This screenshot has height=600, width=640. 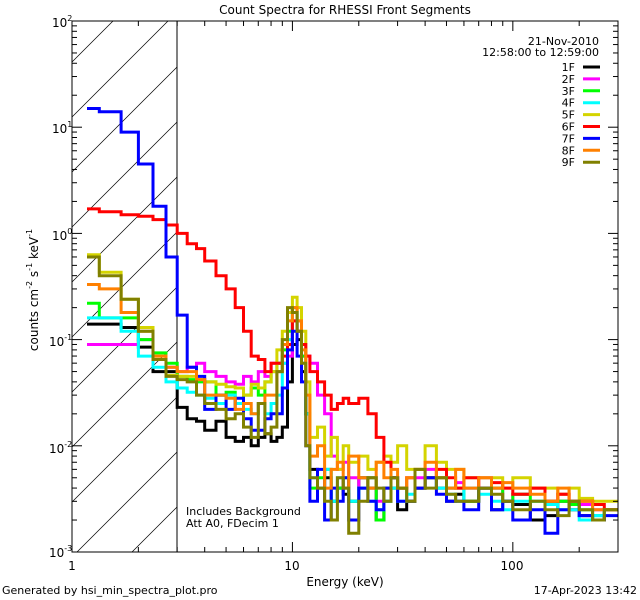 I want to click on svg-text: 10⁻³, so click(x=60, y=552).